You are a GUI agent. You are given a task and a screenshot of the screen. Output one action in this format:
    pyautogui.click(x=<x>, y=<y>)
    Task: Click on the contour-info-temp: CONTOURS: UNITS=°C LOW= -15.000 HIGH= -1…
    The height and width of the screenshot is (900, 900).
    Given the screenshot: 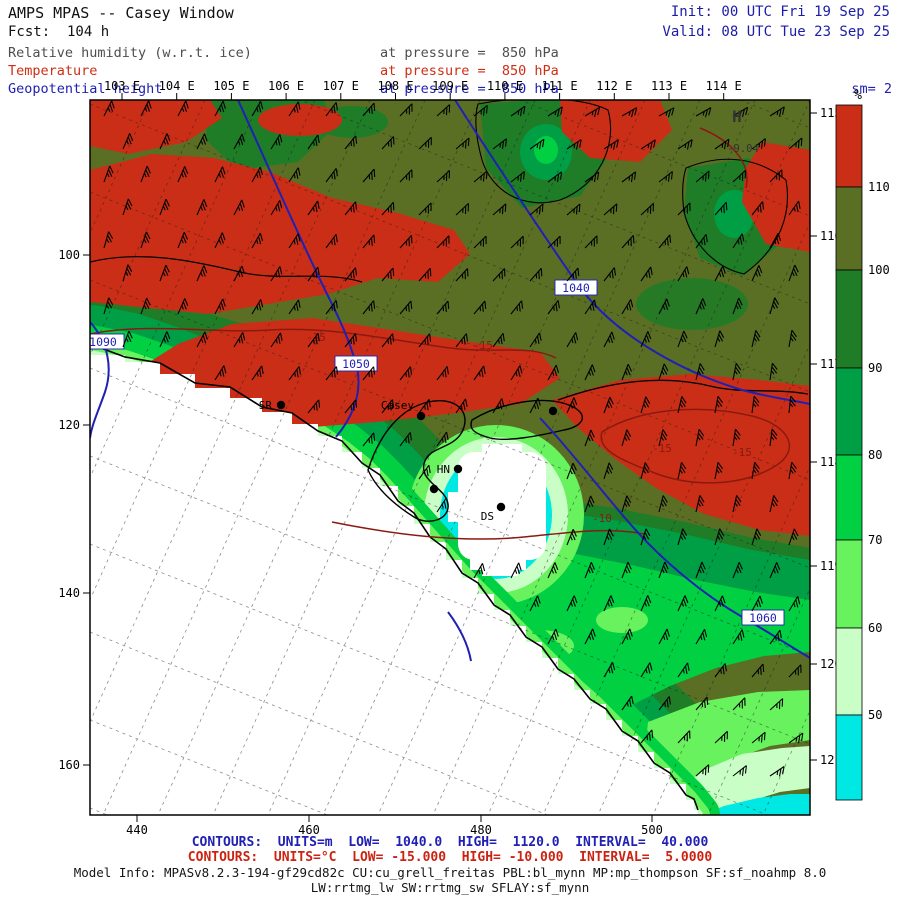 What is the action you would take?
    pyautogui.click(x=450, y=857)
    